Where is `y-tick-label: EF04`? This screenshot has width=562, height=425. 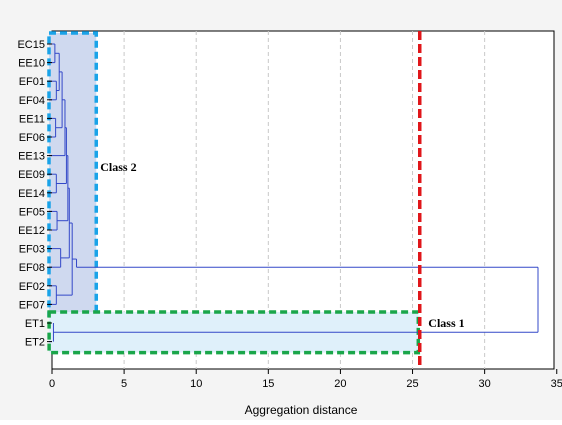 y-tick-label: EF04 is located at coordinates (32, 101).